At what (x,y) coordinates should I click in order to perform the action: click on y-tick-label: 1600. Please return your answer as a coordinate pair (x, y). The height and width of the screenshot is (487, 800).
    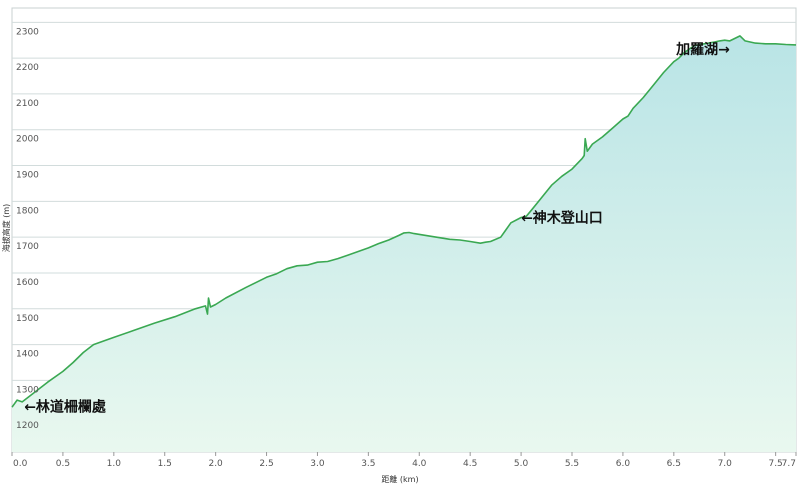
    Looking at the image, I should click on (27, 283).